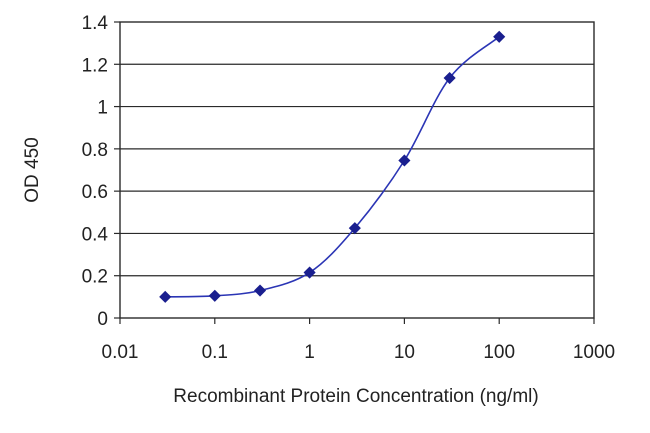  What do you see at coordinates (499, 352) in the screenshot?
I see `x-tick-label: 100` at bounding box center [499, 352].